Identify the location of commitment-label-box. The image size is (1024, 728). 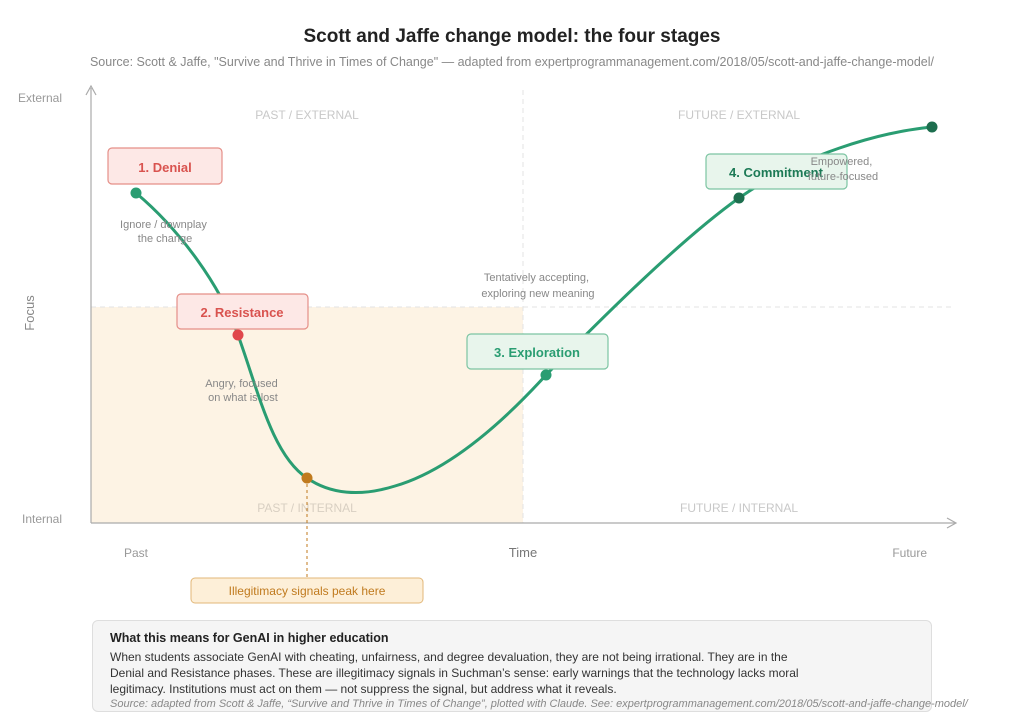
(776, 171).